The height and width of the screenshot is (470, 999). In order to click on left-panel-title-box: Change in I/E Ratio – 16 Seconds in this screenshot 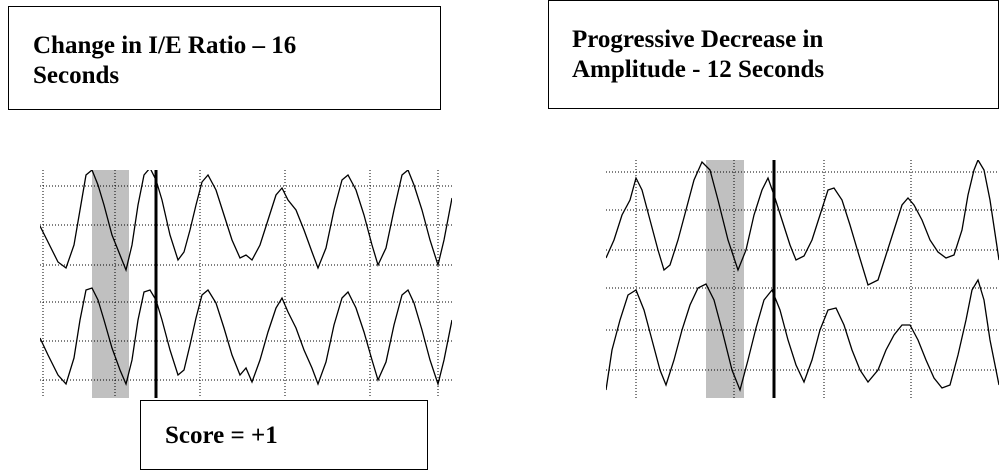, I will do `click(224, 58)`.